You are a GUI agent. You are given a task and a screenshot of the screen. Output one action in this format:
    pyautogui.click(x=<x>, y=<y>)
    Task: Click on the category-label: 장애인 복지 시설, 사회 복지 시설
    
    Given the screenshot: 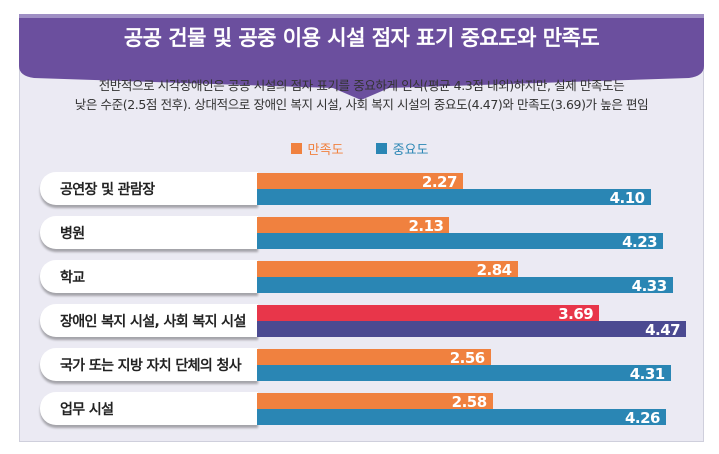 What is the action you would take?
    pyautogui.click(x=149, y=320)
    